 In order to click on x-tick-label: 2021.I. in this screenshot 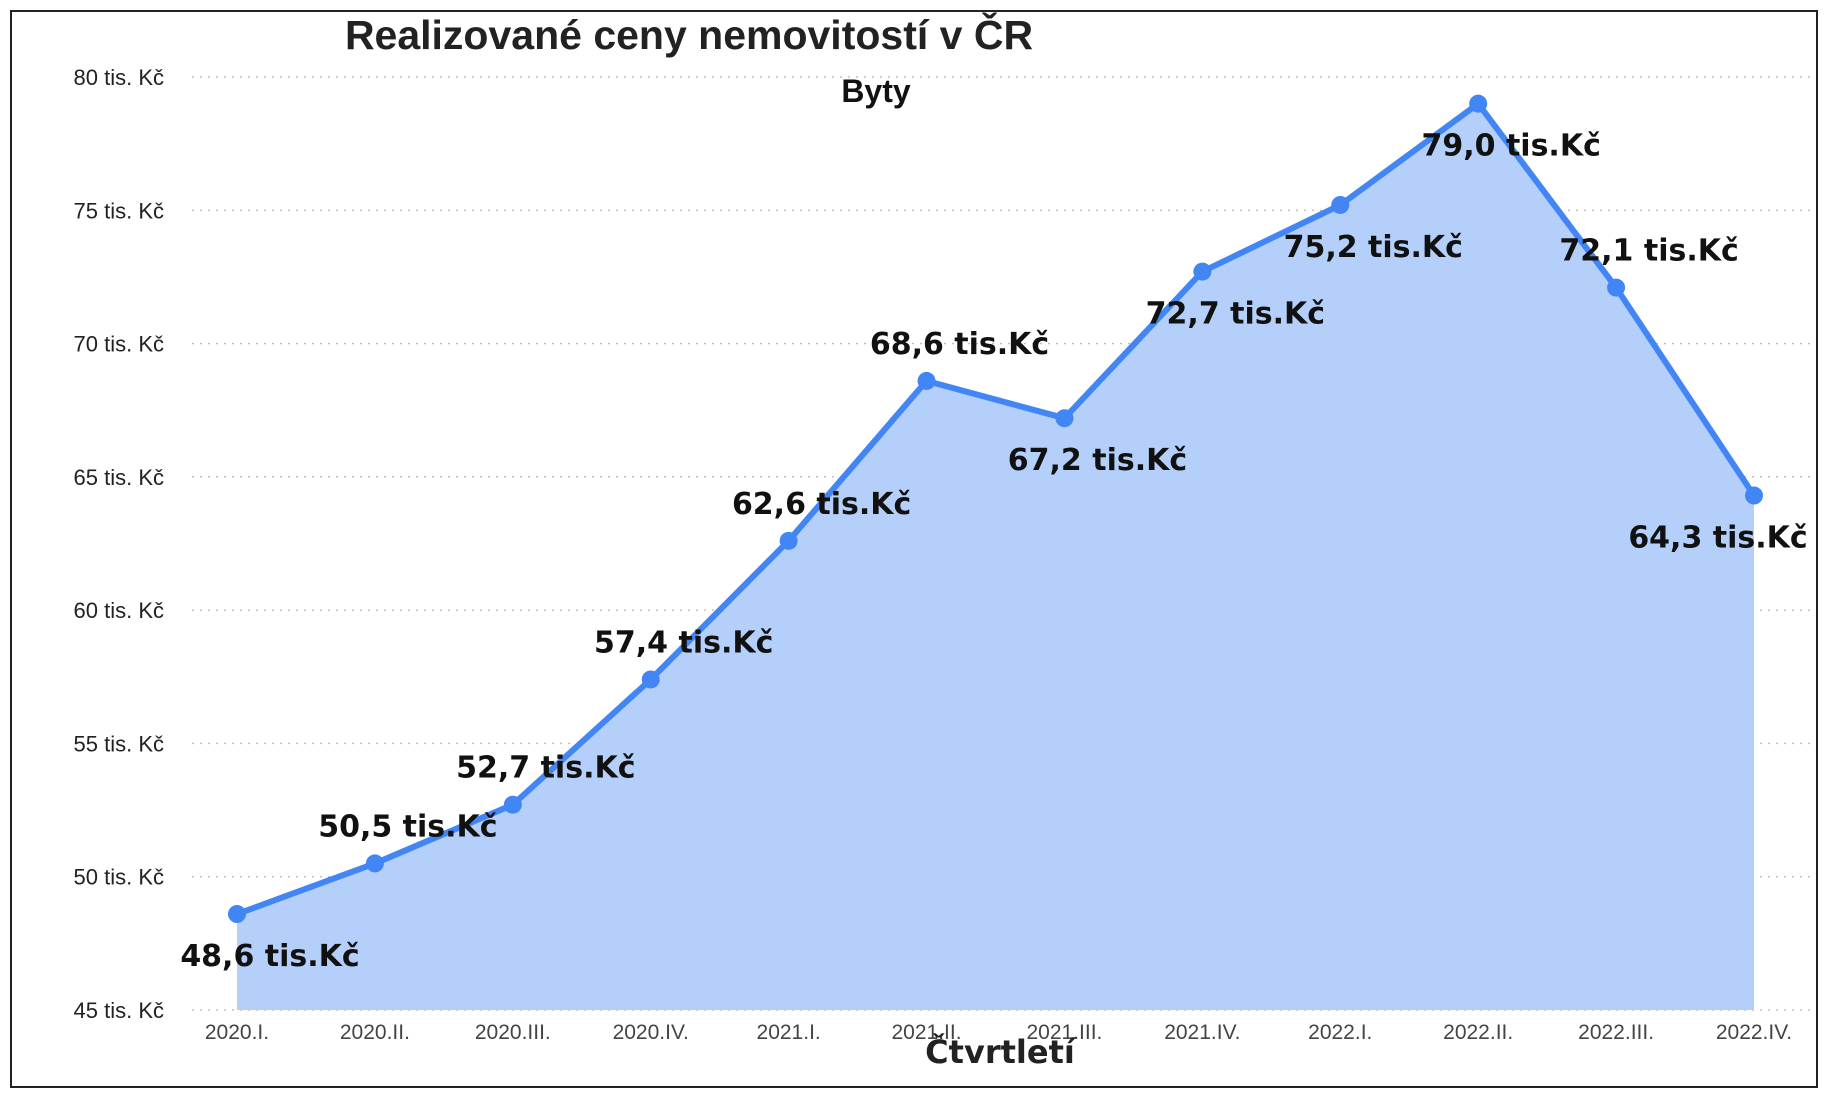, I will do `click(789, 1032)`.